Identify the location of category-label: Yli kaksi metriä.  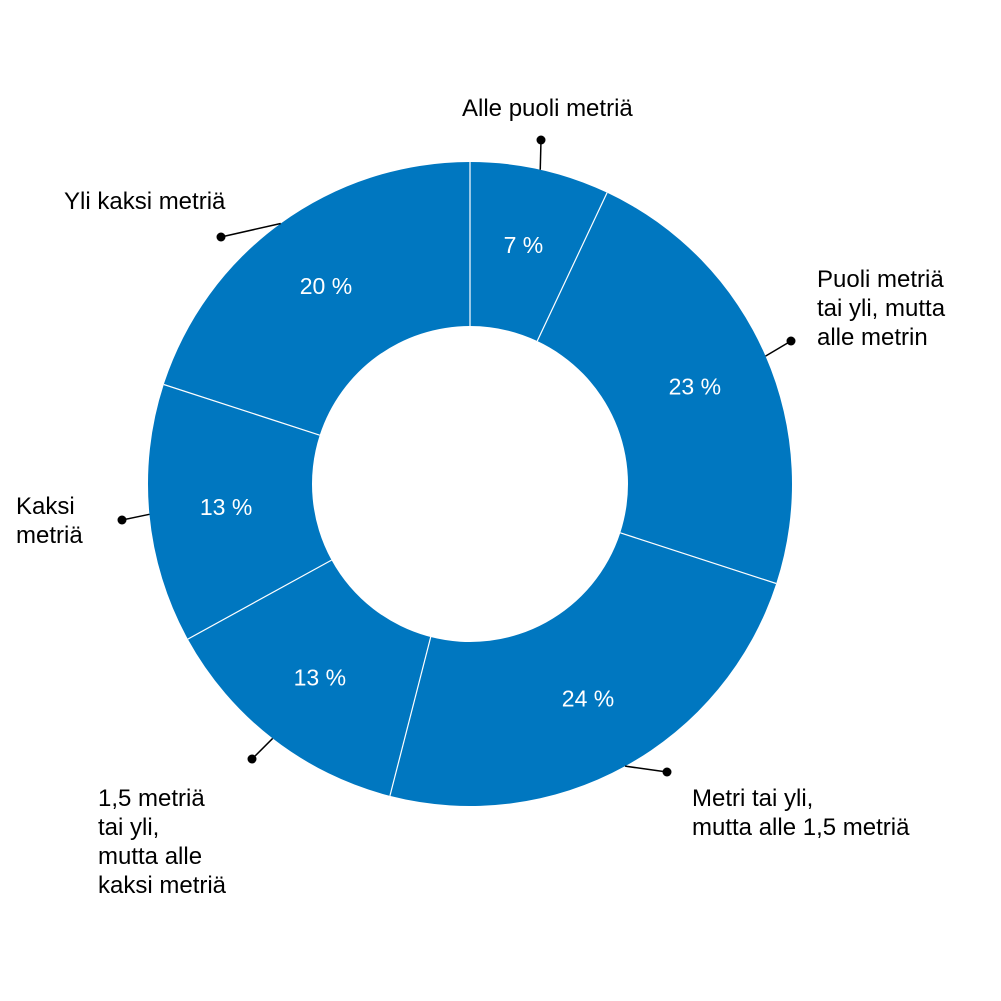
(145, 201).